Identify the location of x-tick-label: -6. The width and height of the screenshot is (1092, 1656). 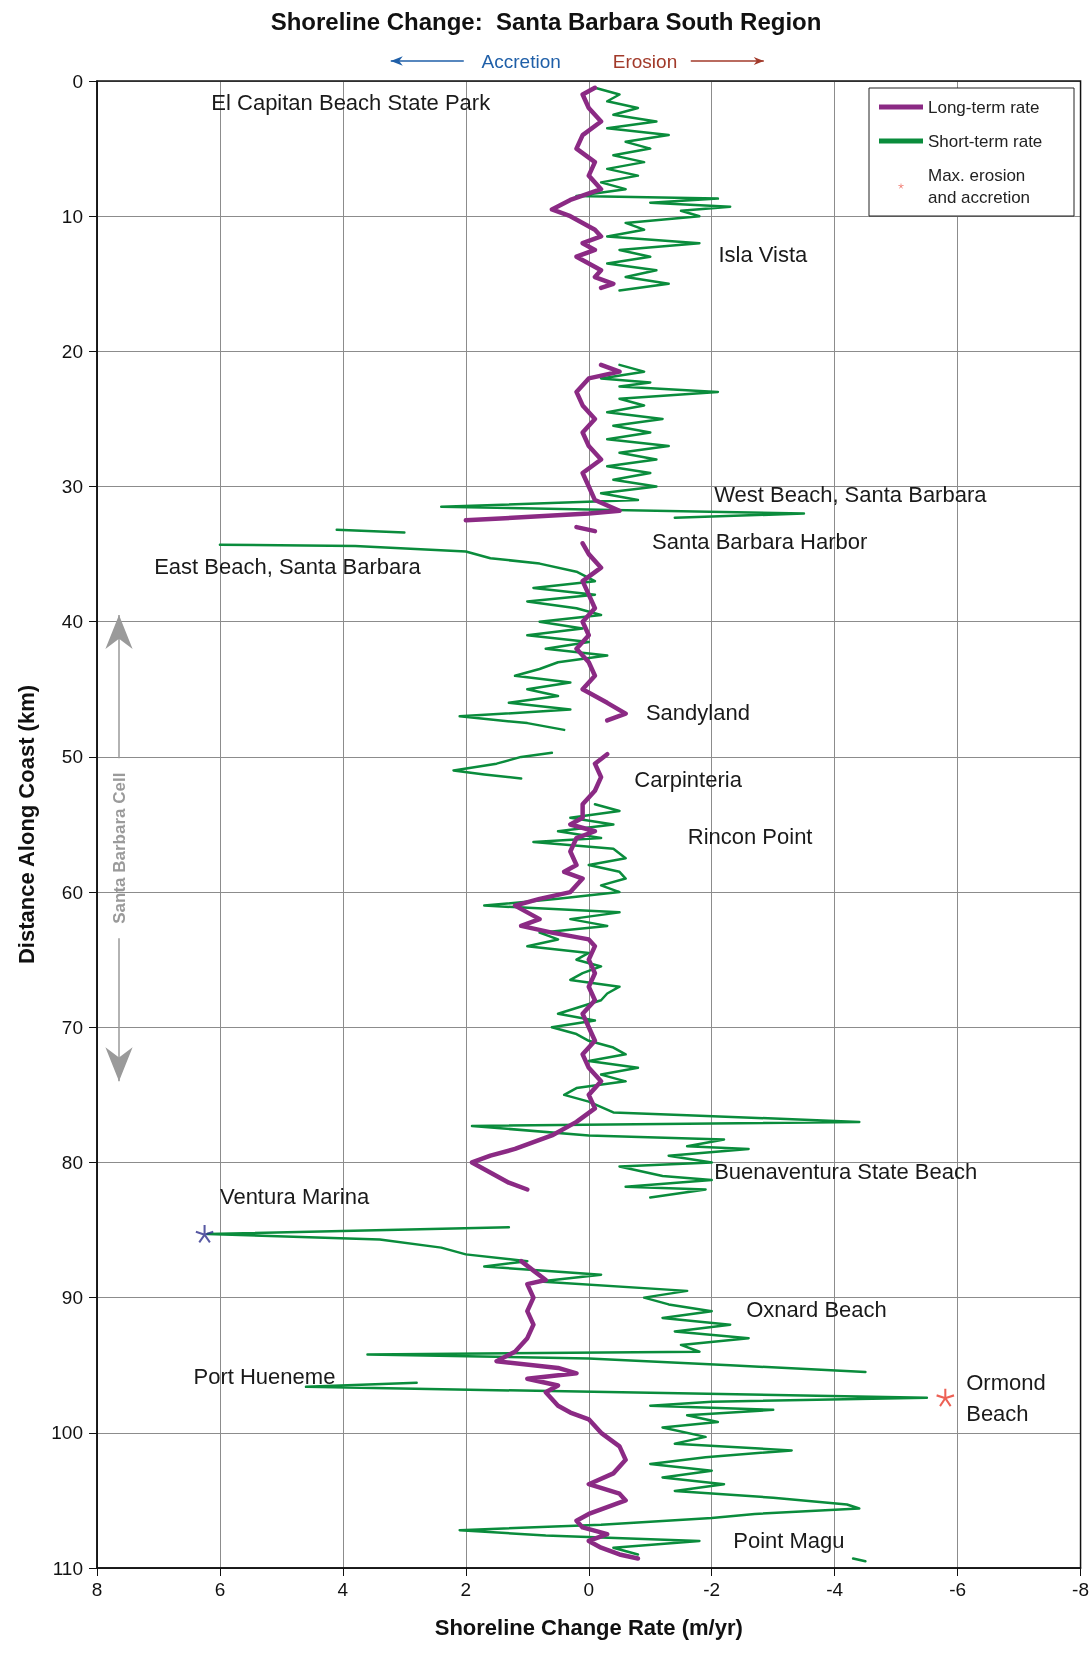
(958, 1589).